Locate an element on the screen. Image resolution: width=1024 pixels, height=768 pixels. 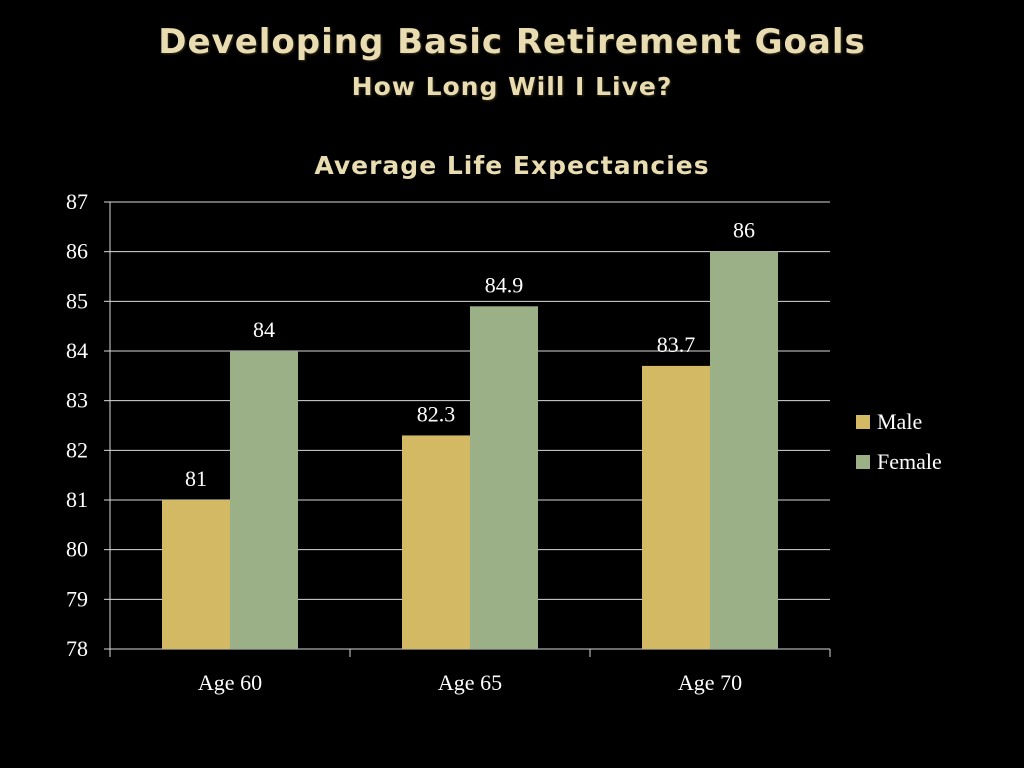
slide-title: Developing Basic Retirement Goals is located at coordinates (512, 42).